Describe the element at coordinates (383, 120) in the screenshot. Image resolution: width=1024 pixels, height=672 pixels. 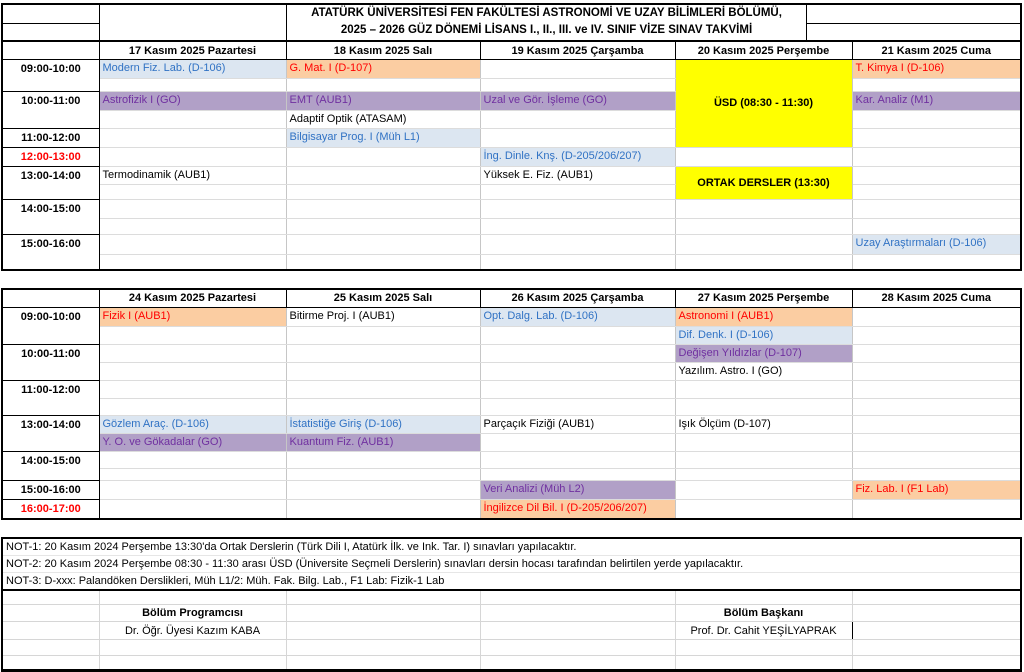
I see `exam-cell: Adaptif Optik (ATASAM)` at that location.